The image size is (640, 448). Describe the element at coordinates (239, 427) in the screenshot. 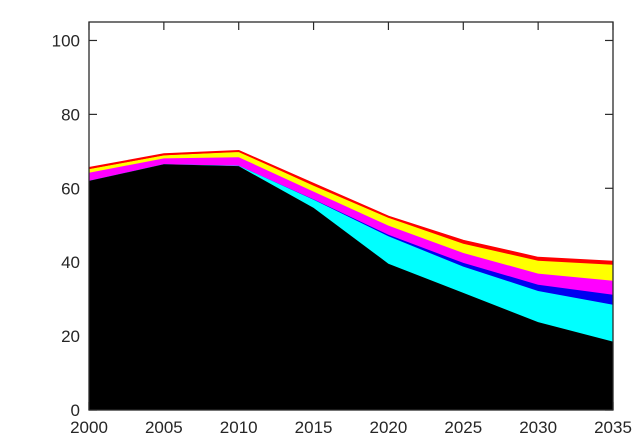

I see `x-tick-label: 2010` at that location.